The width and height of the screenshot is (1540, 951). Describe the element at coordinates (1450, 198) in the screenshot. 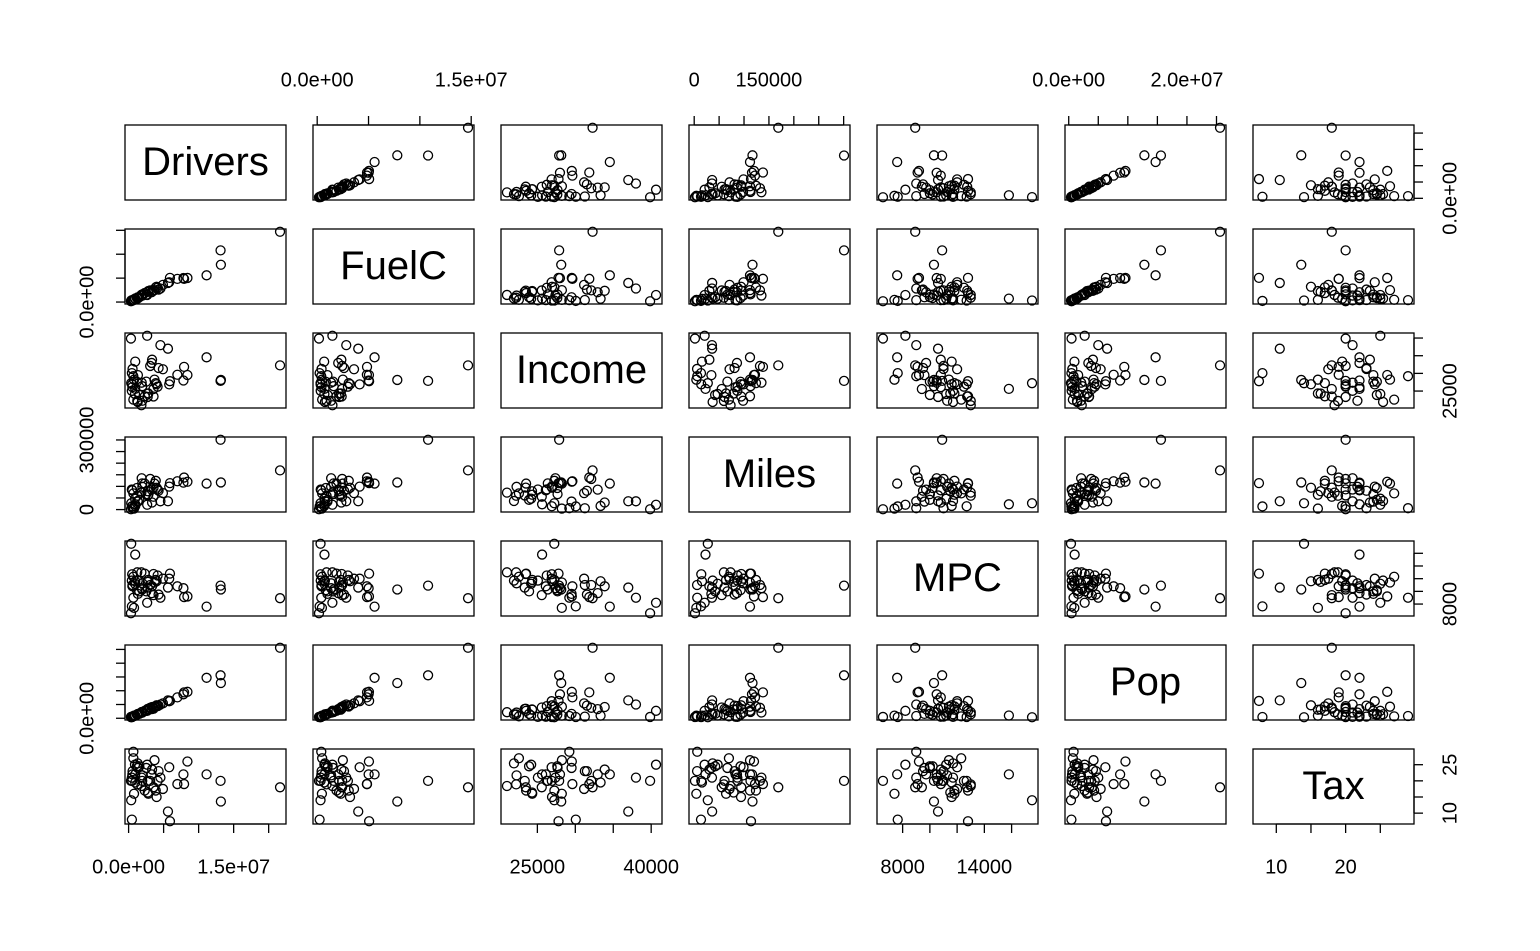

I see `y-tick-label: 0.0e+00` at that location.